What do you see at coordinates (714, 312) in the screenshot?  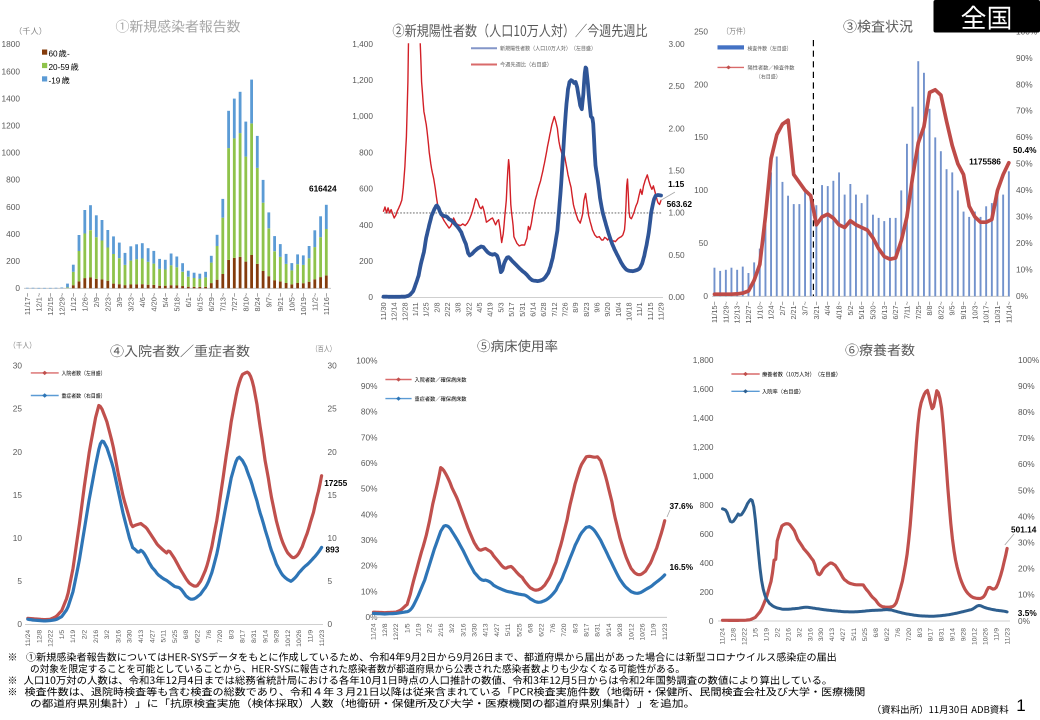 I see `svg-text: 11/15~` at bounding box center [714, 312].